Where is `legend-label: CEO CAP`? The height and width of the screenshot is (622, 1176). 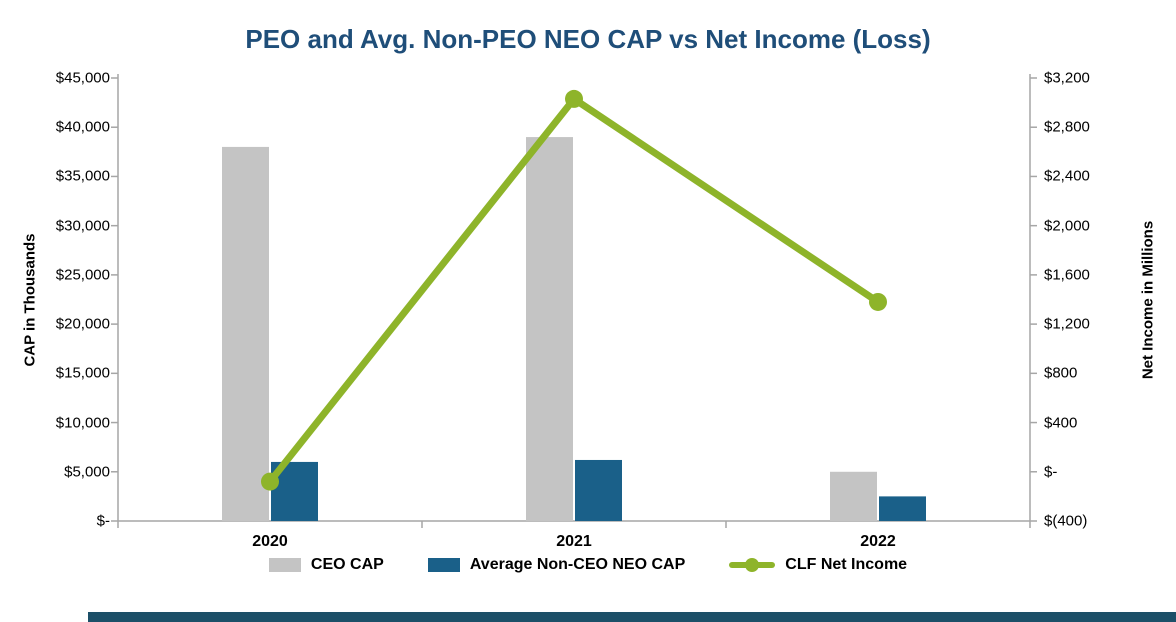 legend-label: CEO CAP is located at coordinates (347, 564).